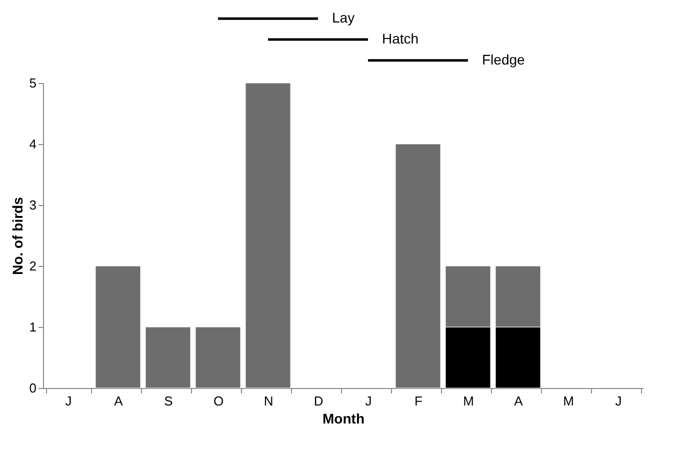  I want to click on y-tick-label: 2, so click(32, 266).